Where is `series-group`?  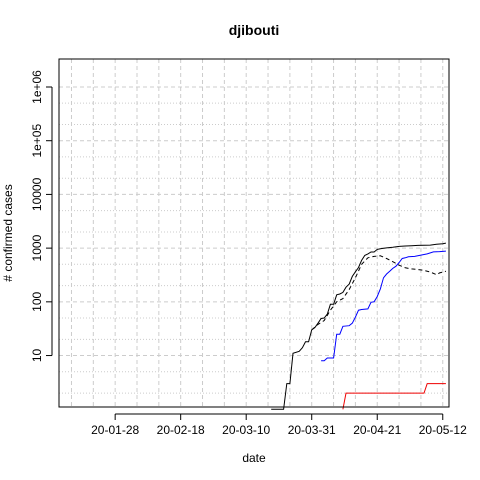 series-group is located at coordinates (359, 326).